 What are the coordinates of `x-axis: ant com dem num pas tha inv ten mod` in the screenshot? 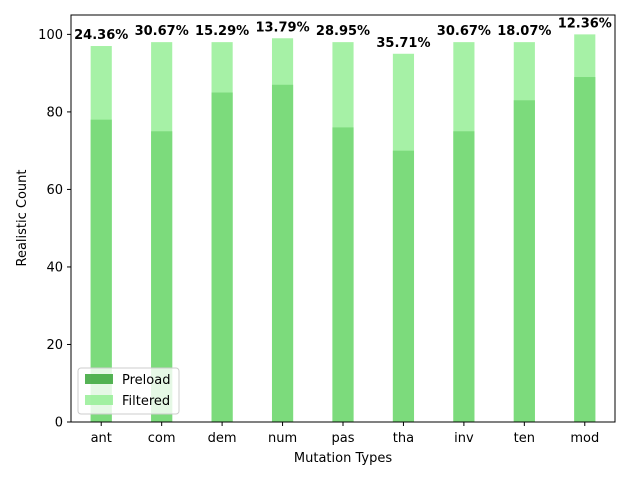 It's located at (345, 434).